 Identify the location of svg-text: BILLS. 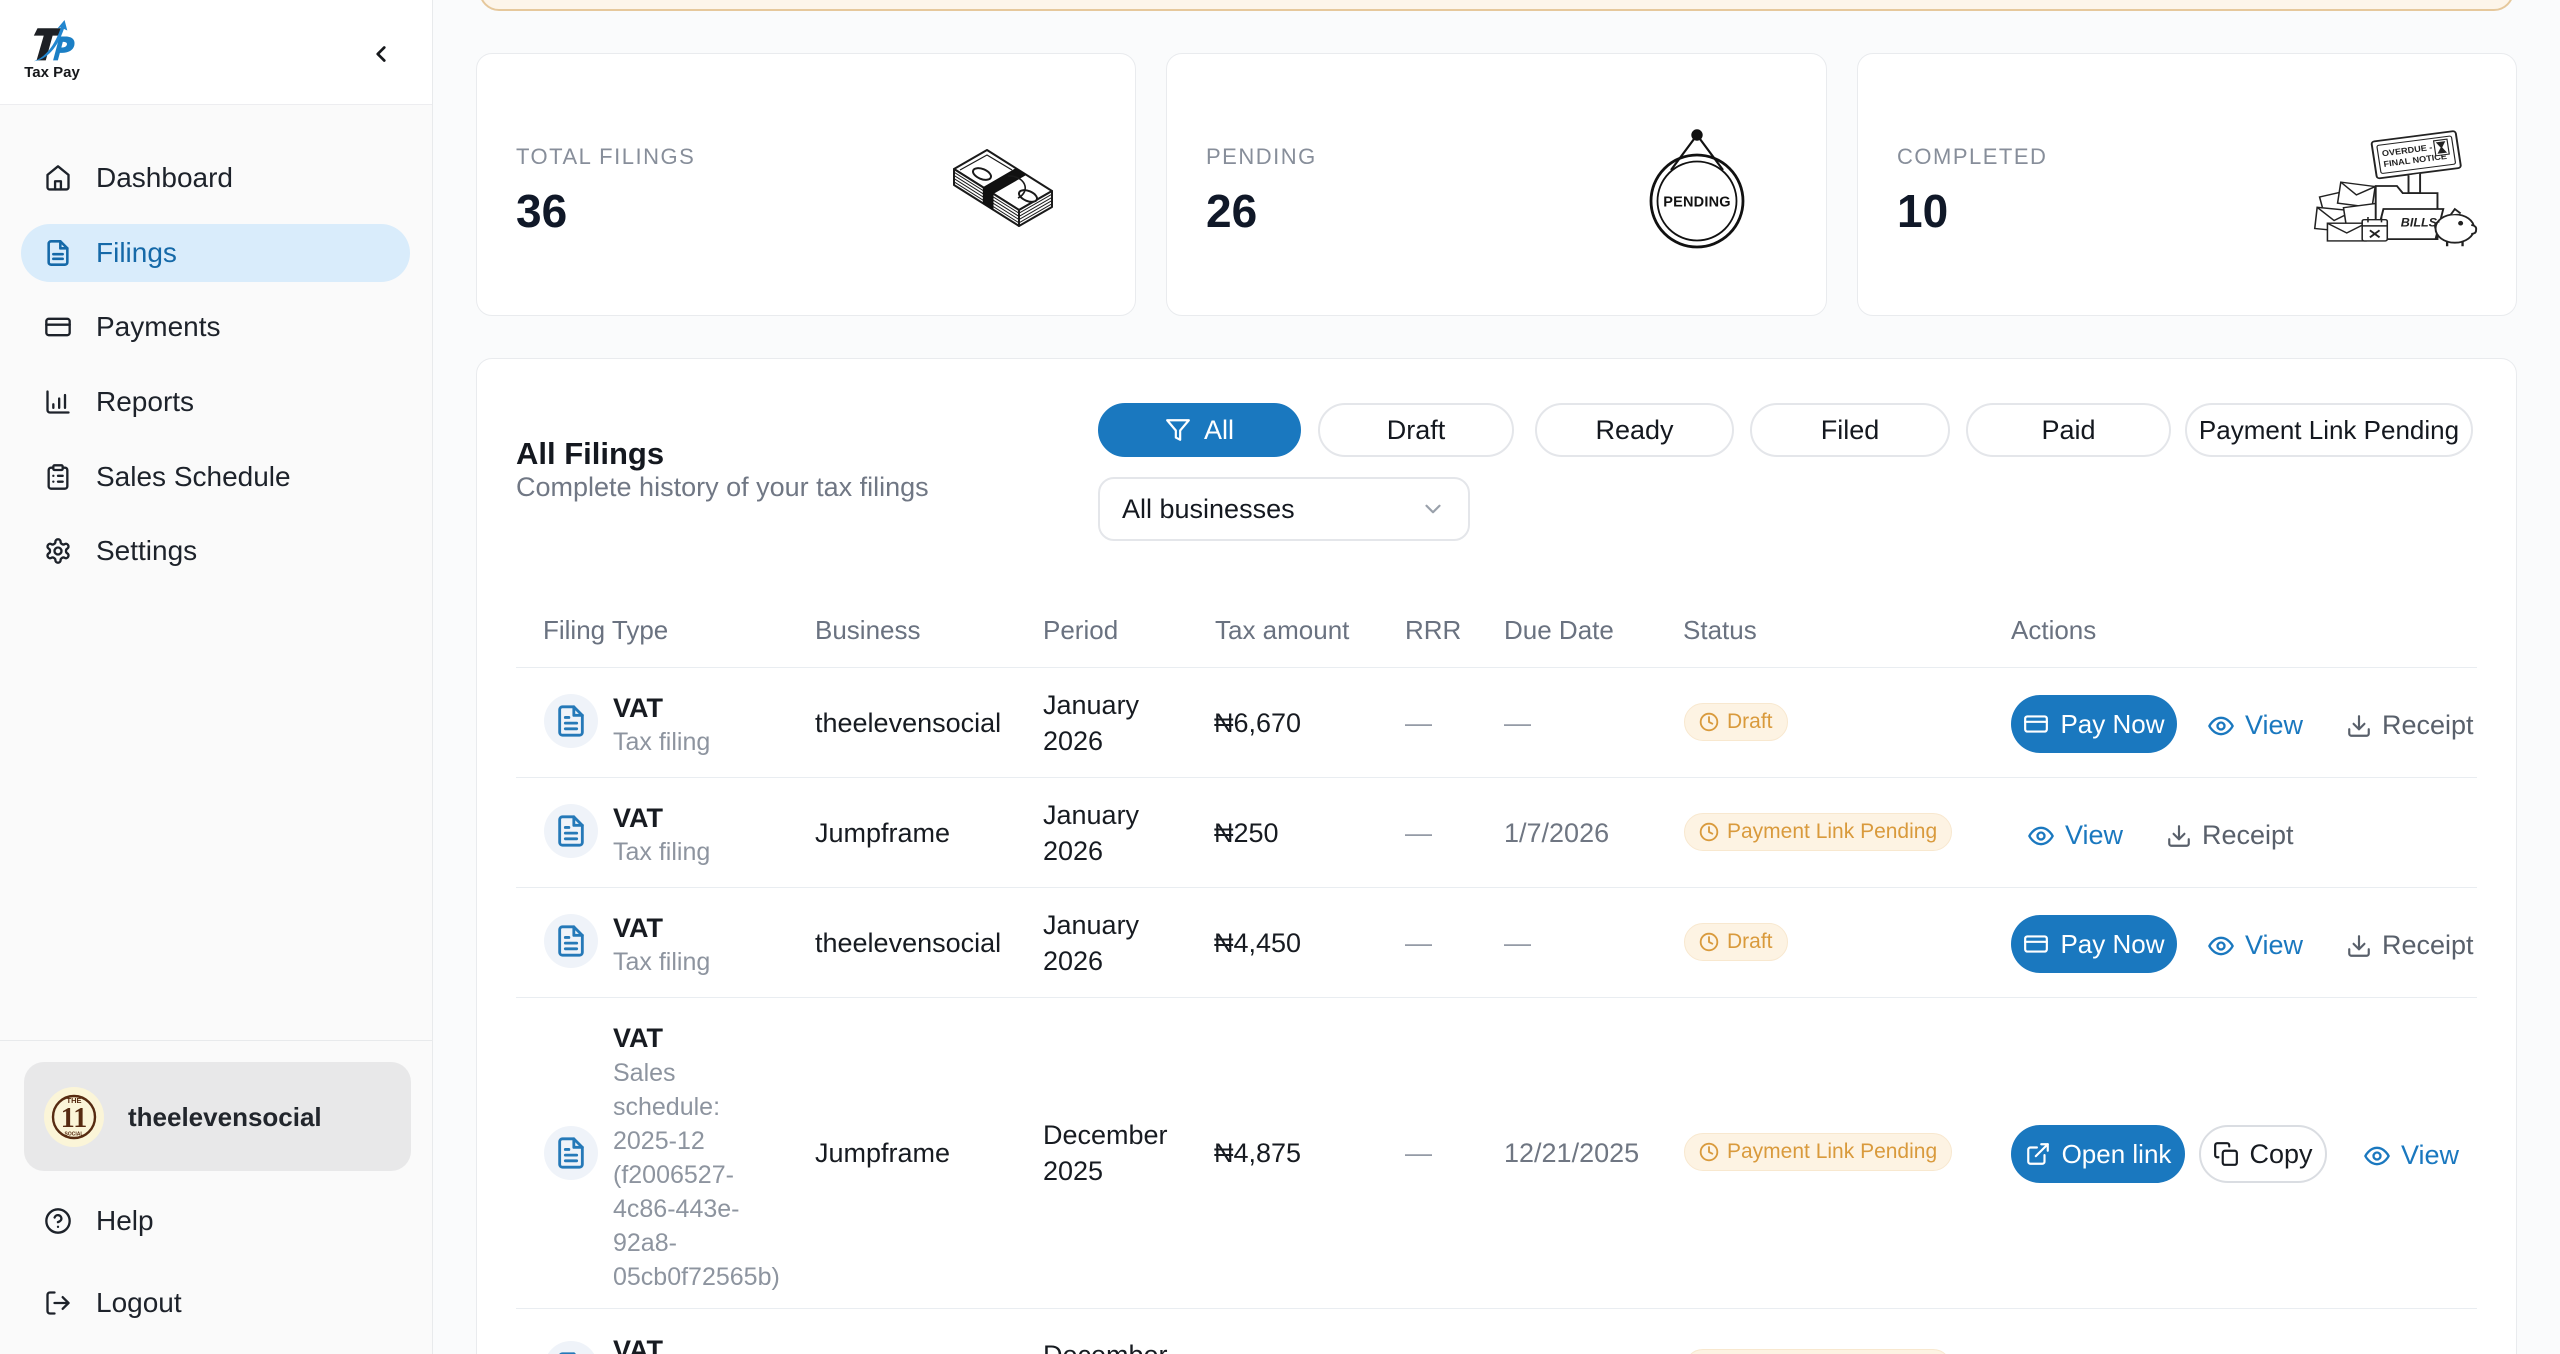
(2419, 222).